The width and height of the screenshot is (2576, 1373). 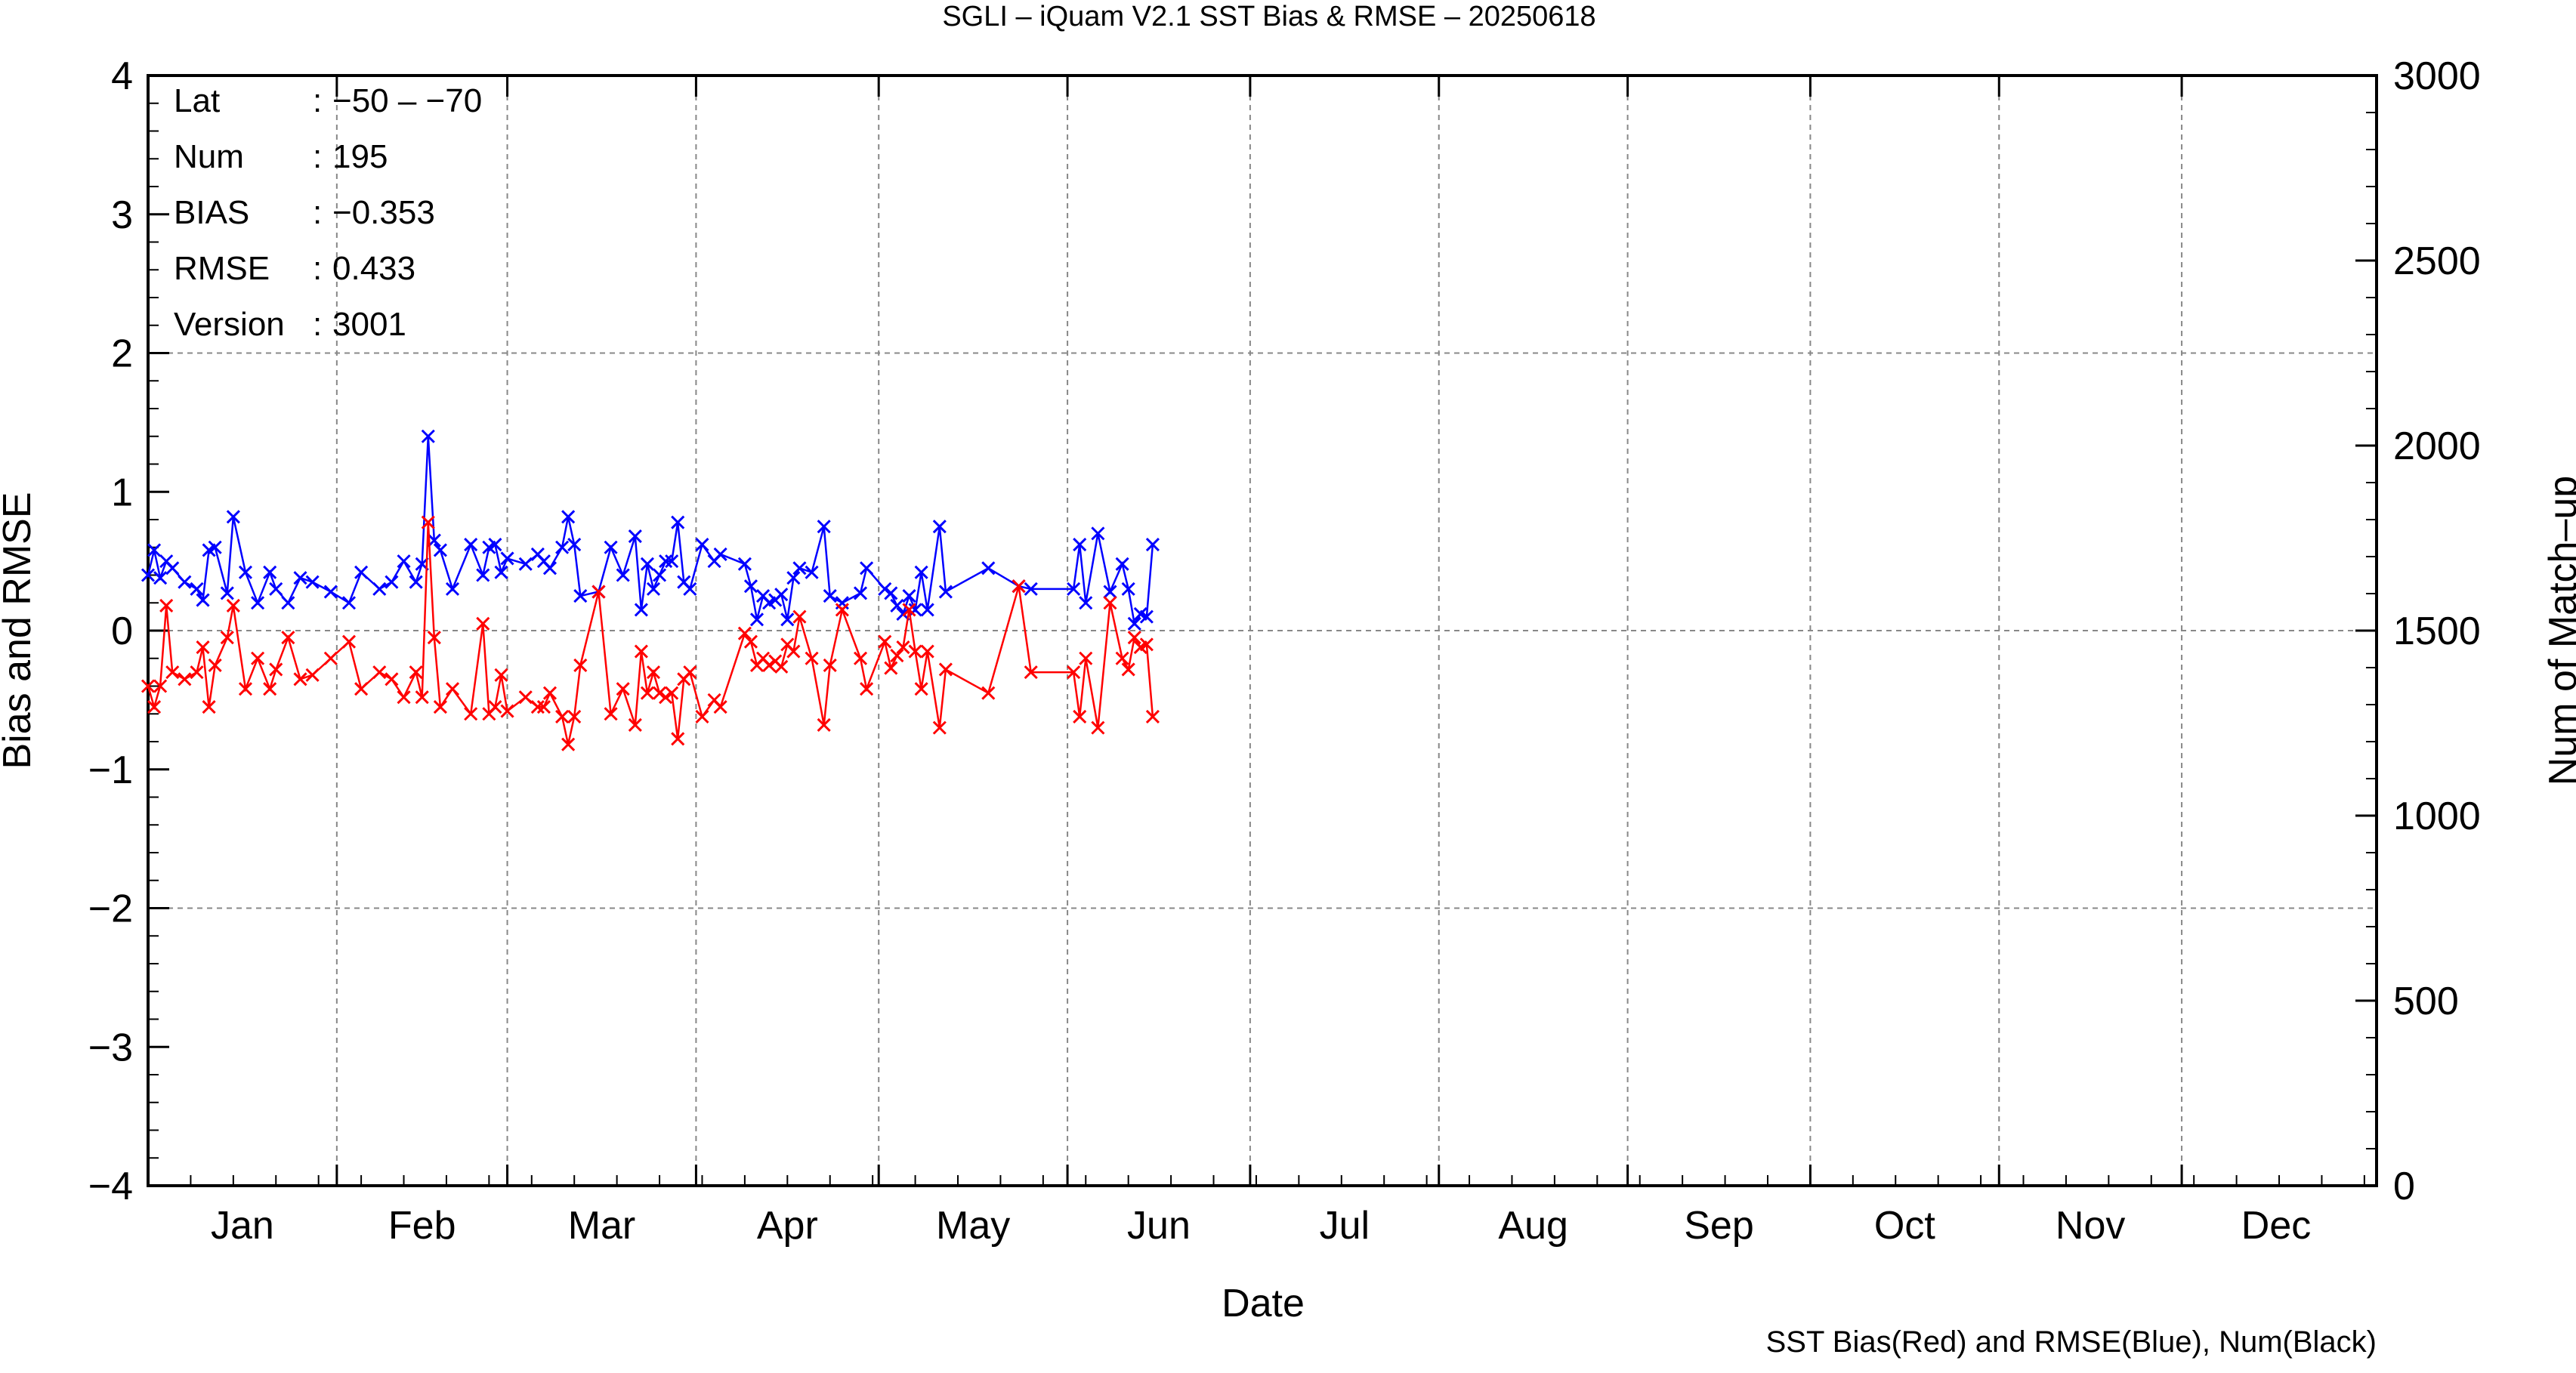 What do you see at coordinates (211, 212) in the screenshot?
I see `info-key: BIAS` at bounding box center [211, 212].